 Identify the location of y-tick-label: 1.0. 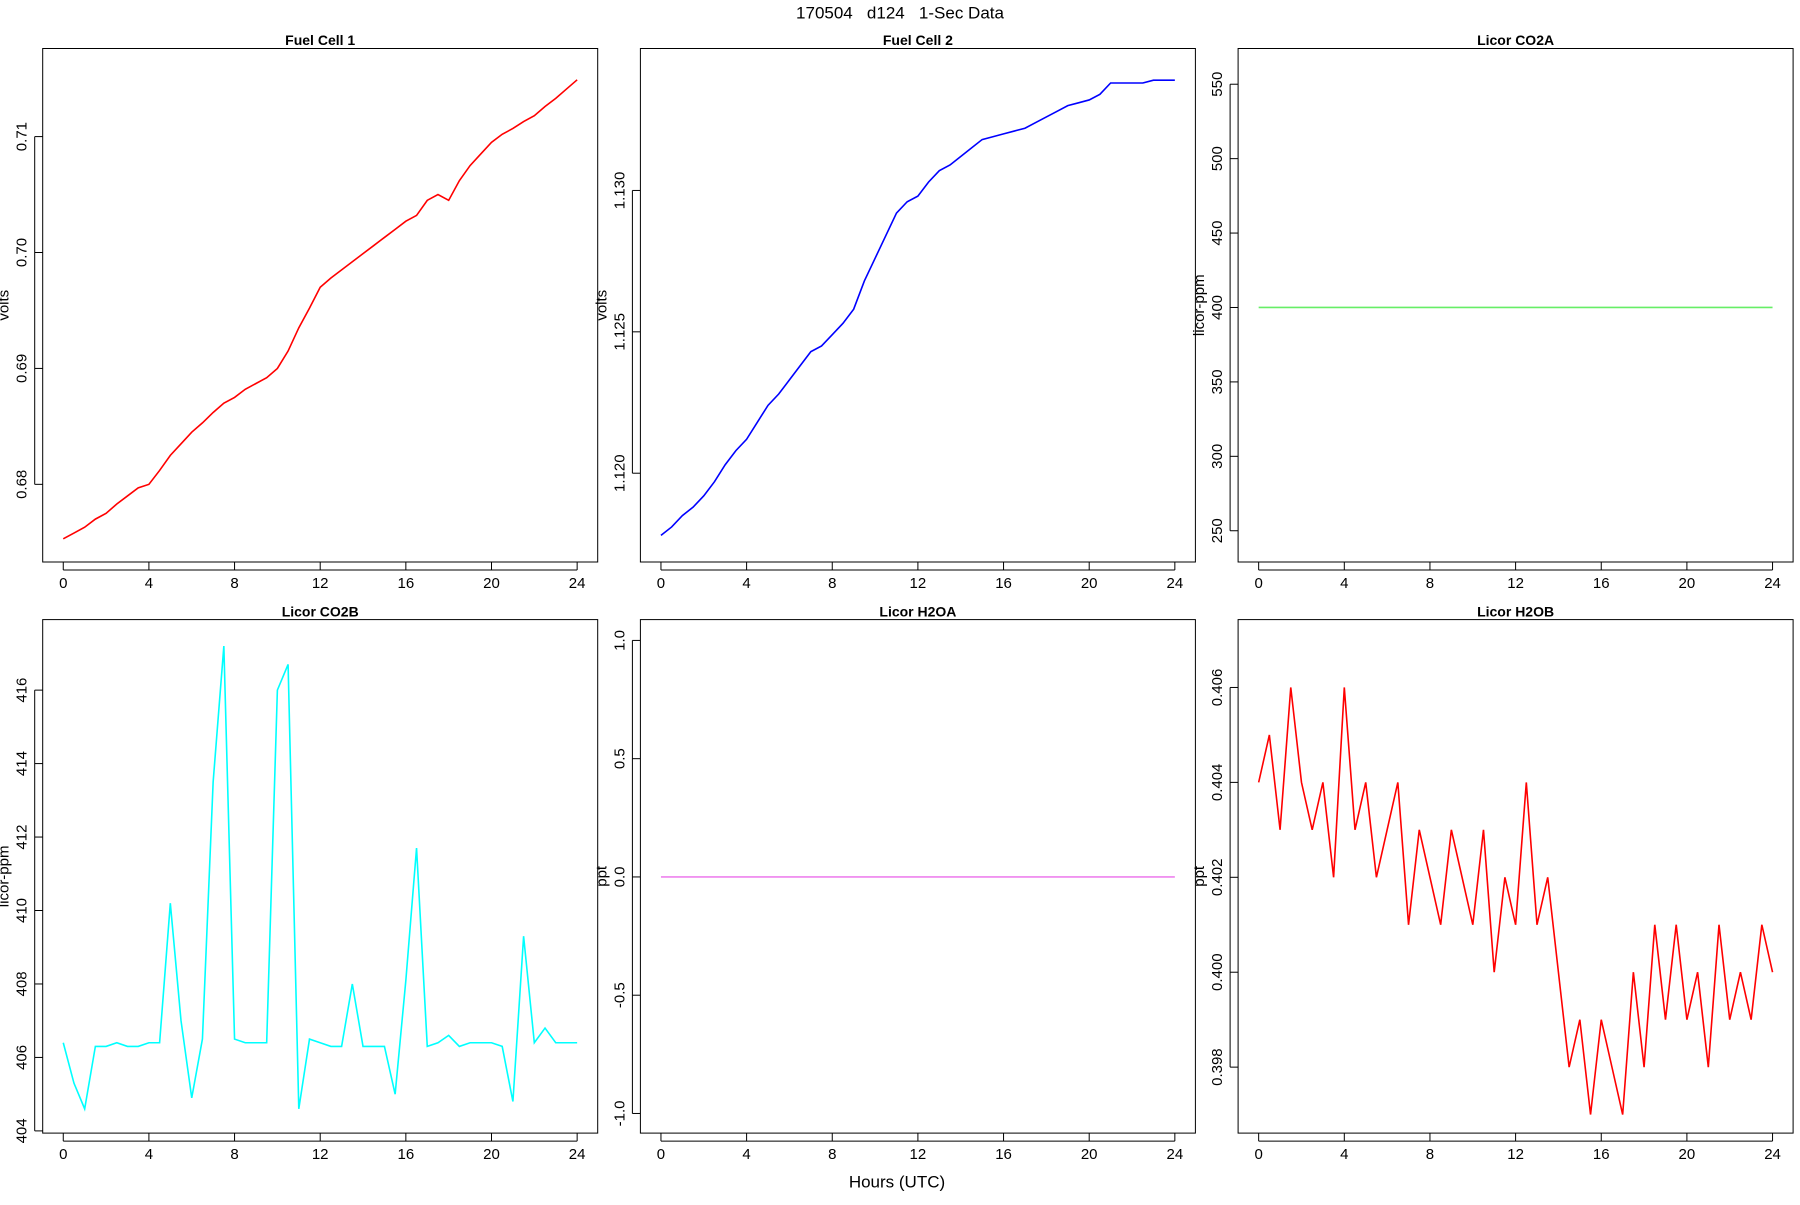
(619, 640).